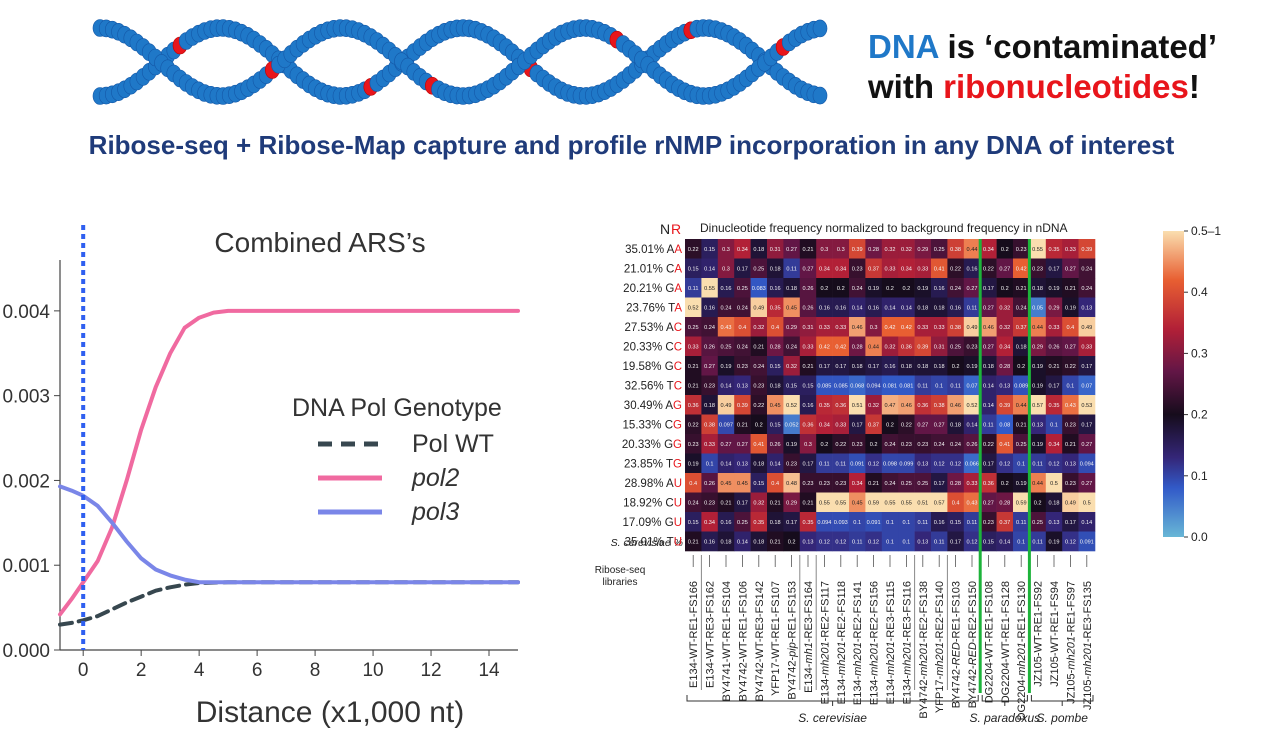 The height and width of the screenshot is (748, 1263). What do you see at coordinates (653, 250) in the screenshot?
I see `row-label: 35.01% AA` at bounding box center [653, 250].